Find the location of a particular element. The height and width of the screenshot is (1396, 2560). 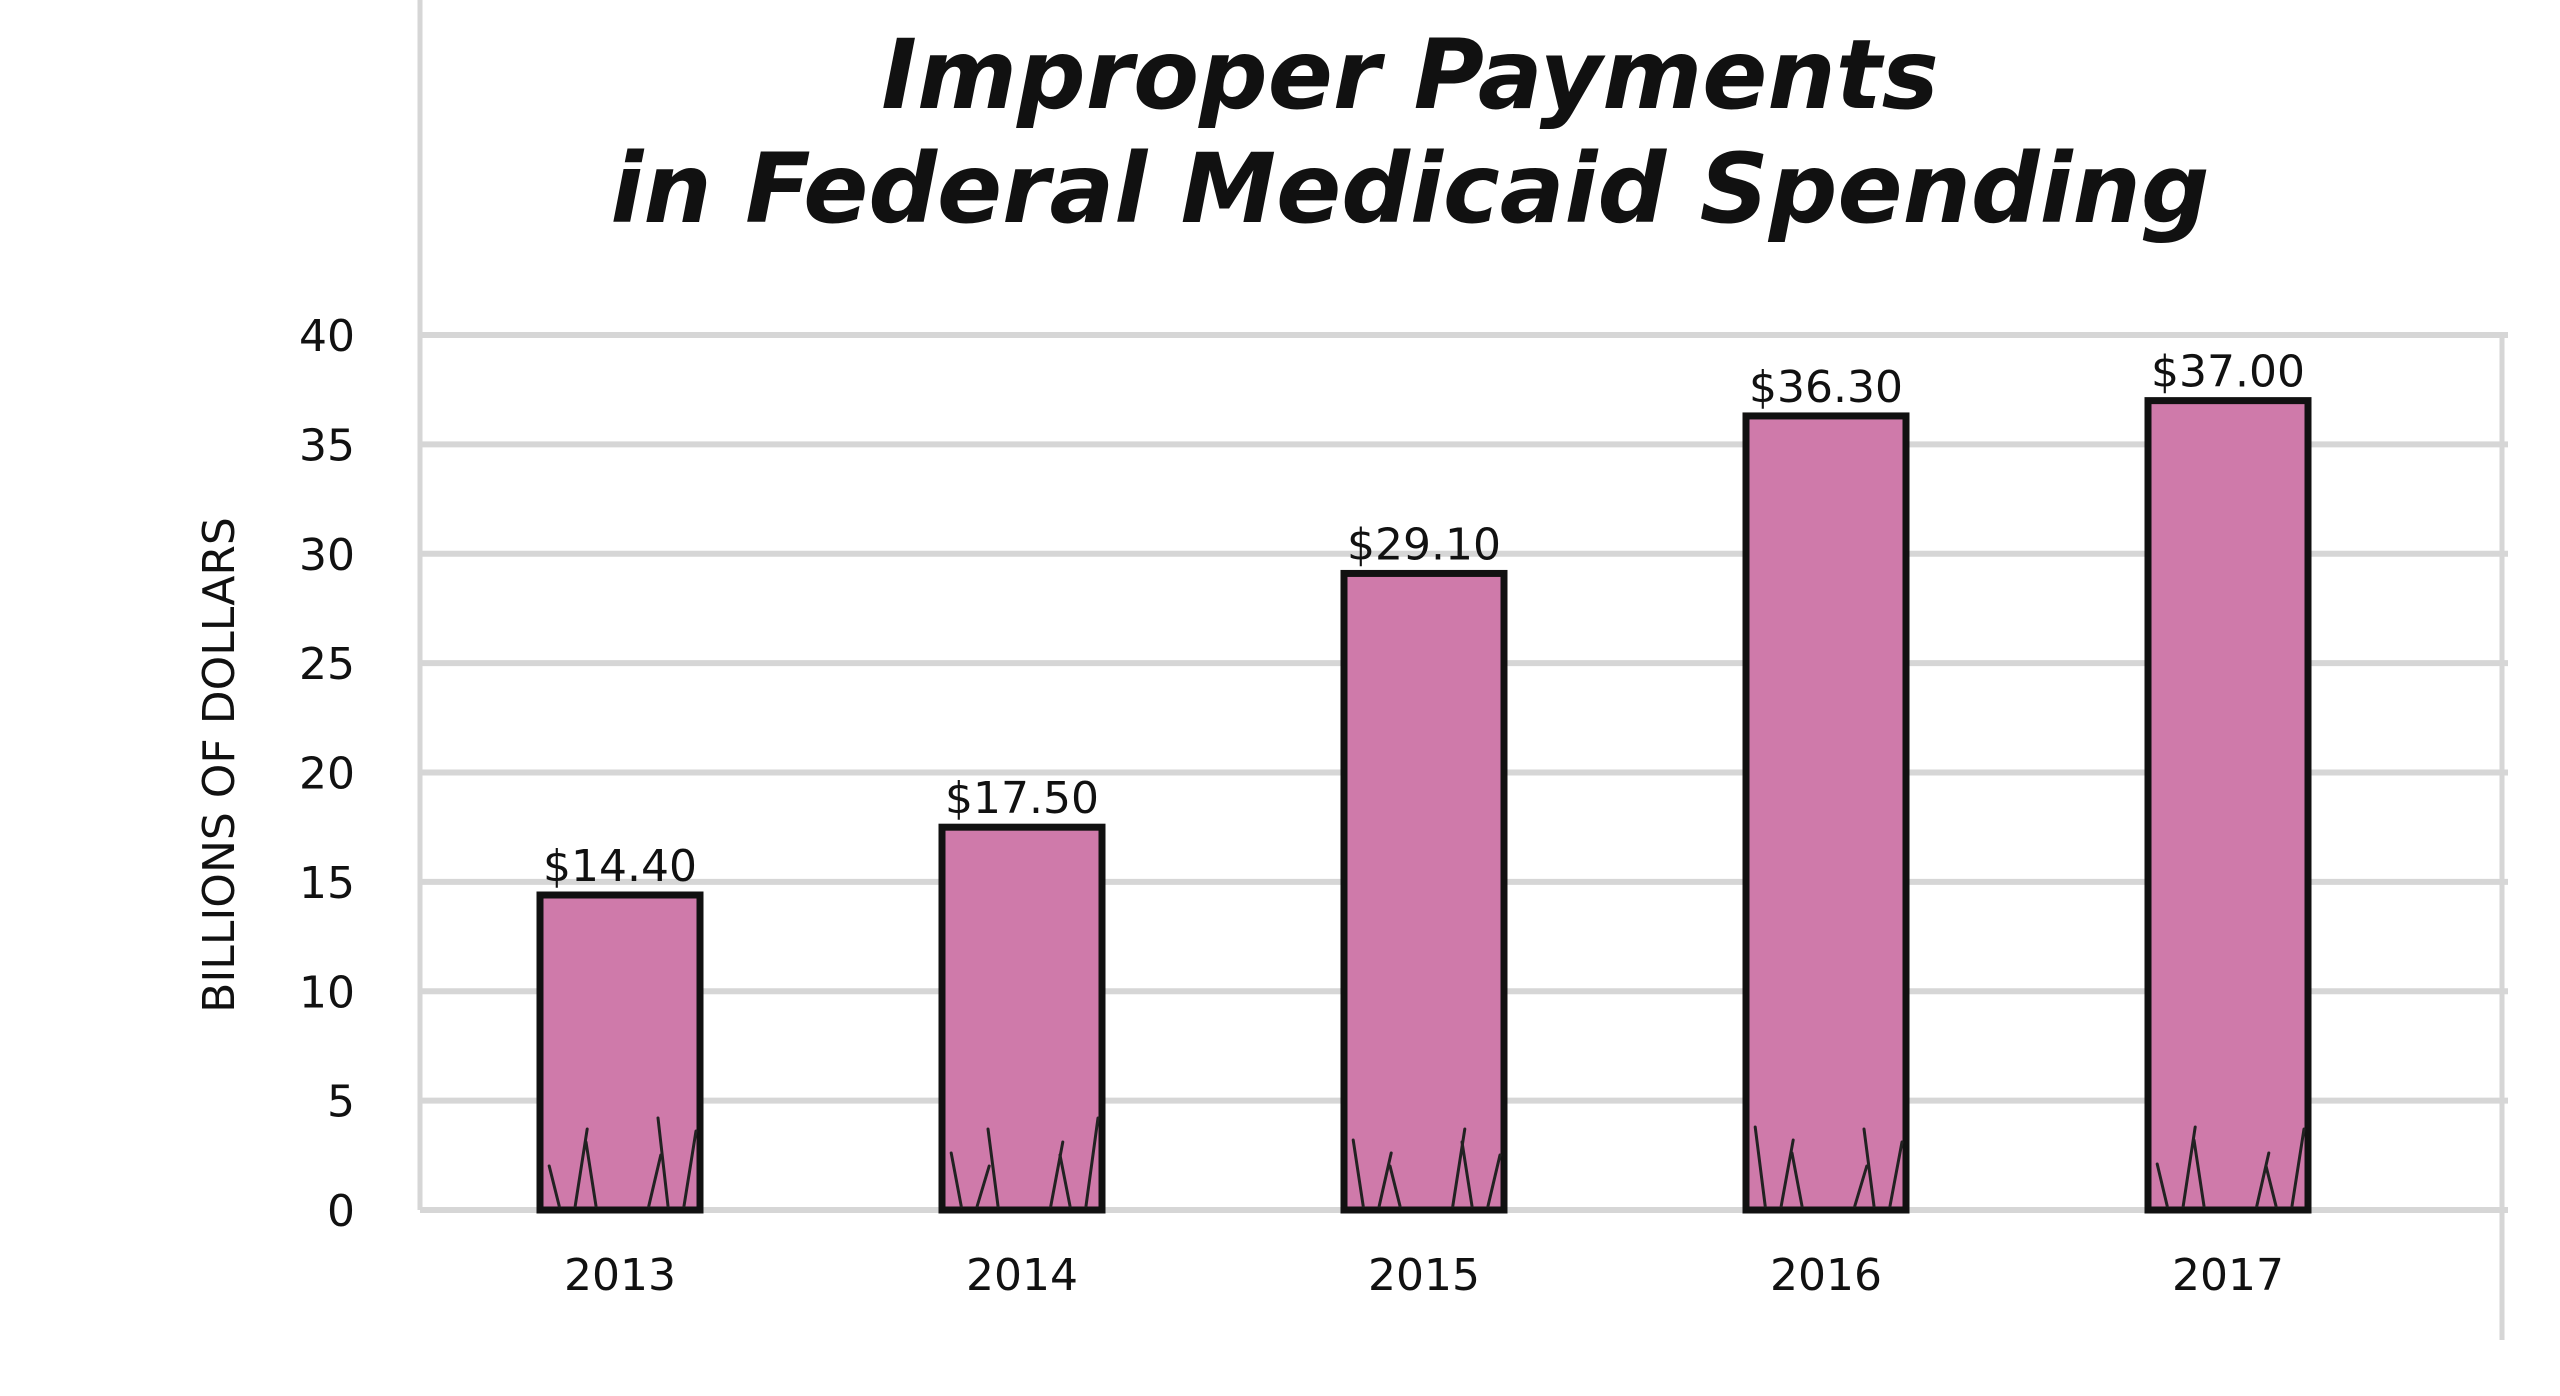

title-line-1: Improper Payments is located at coordinates (1410, 75).